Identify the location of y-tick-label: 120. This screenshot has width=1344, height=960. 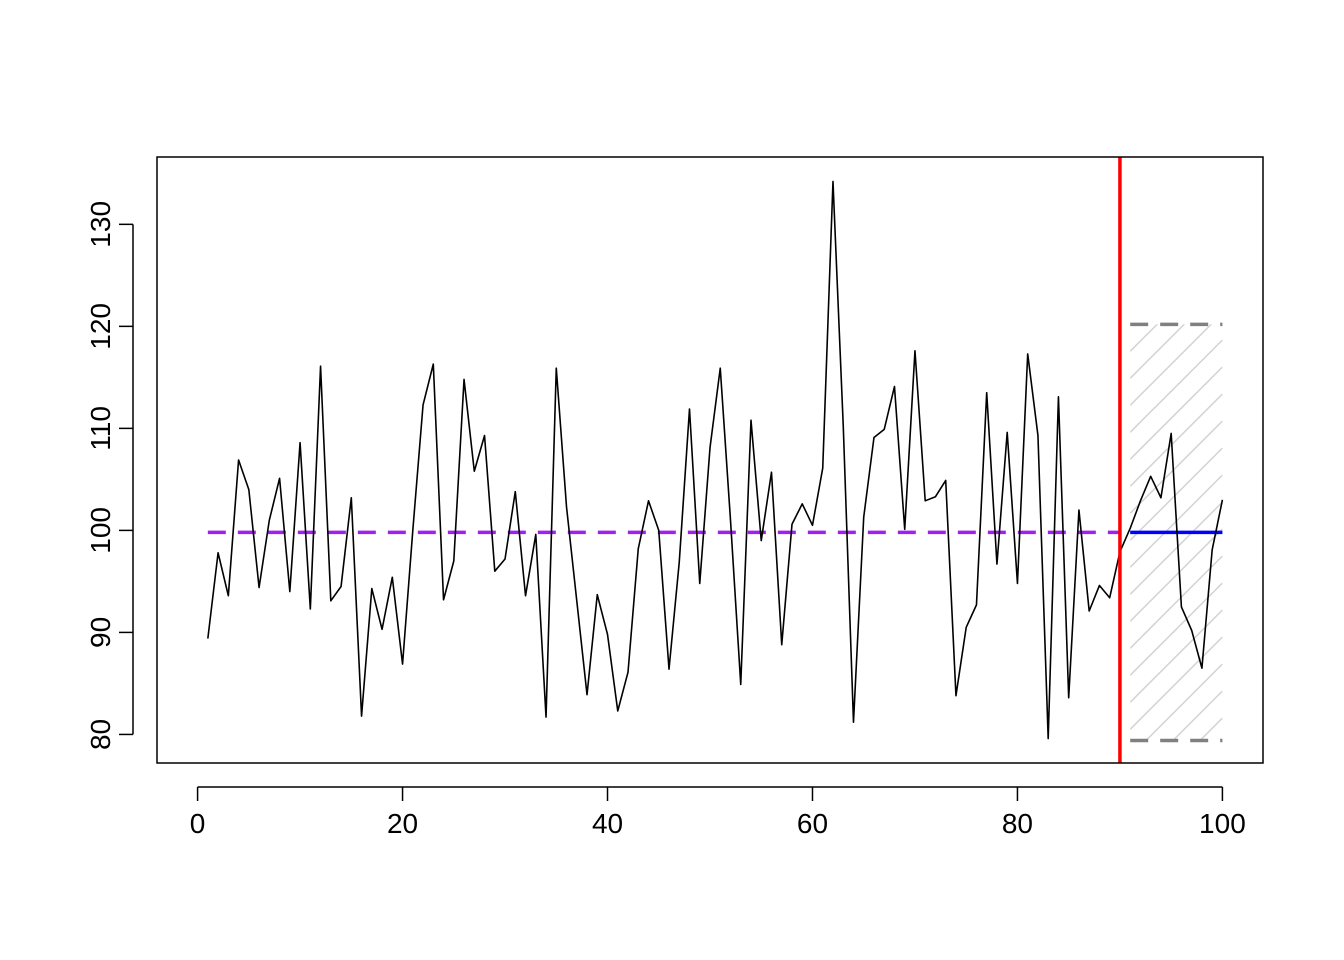
(100, 326).